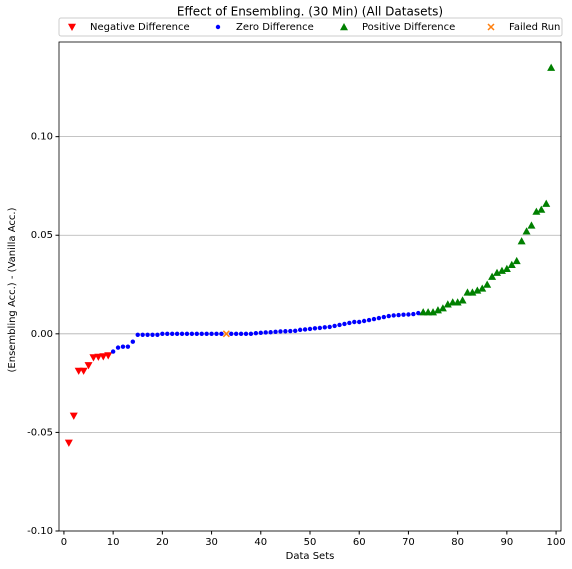 The image size is (572, 569). I want to click on legend-label: Negative Difference, so click(140, 27).